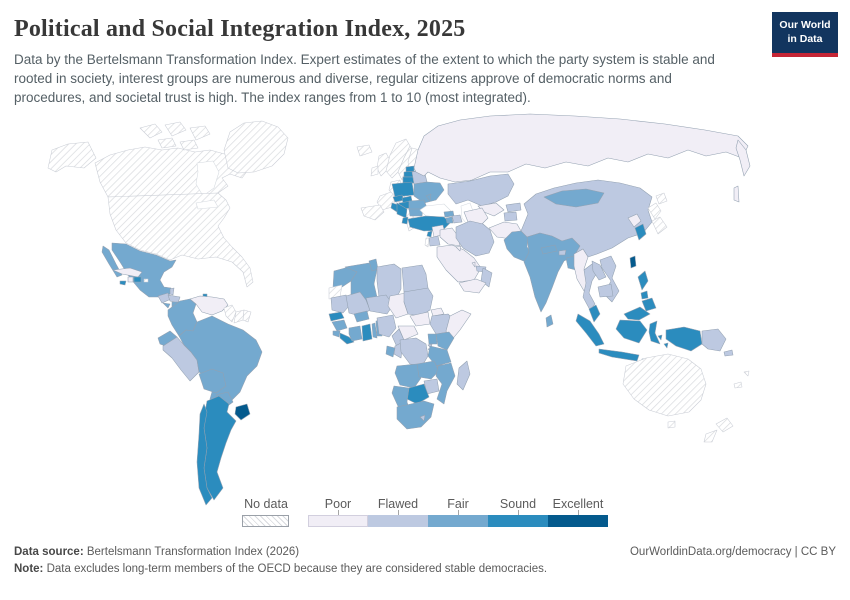  What do you see at coordinates (428, 197) in the screenshot?
I see `country-moldova` at bounding box center [428, 197].